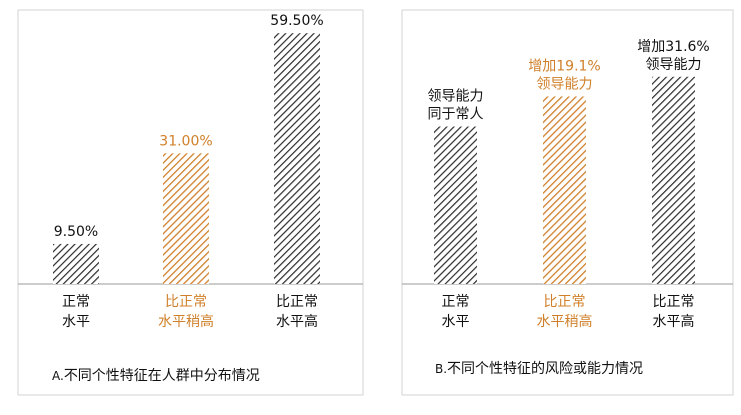  I want to click on chart-caption: A.不同个性特征在人群中分布情况, so click(156, 376).